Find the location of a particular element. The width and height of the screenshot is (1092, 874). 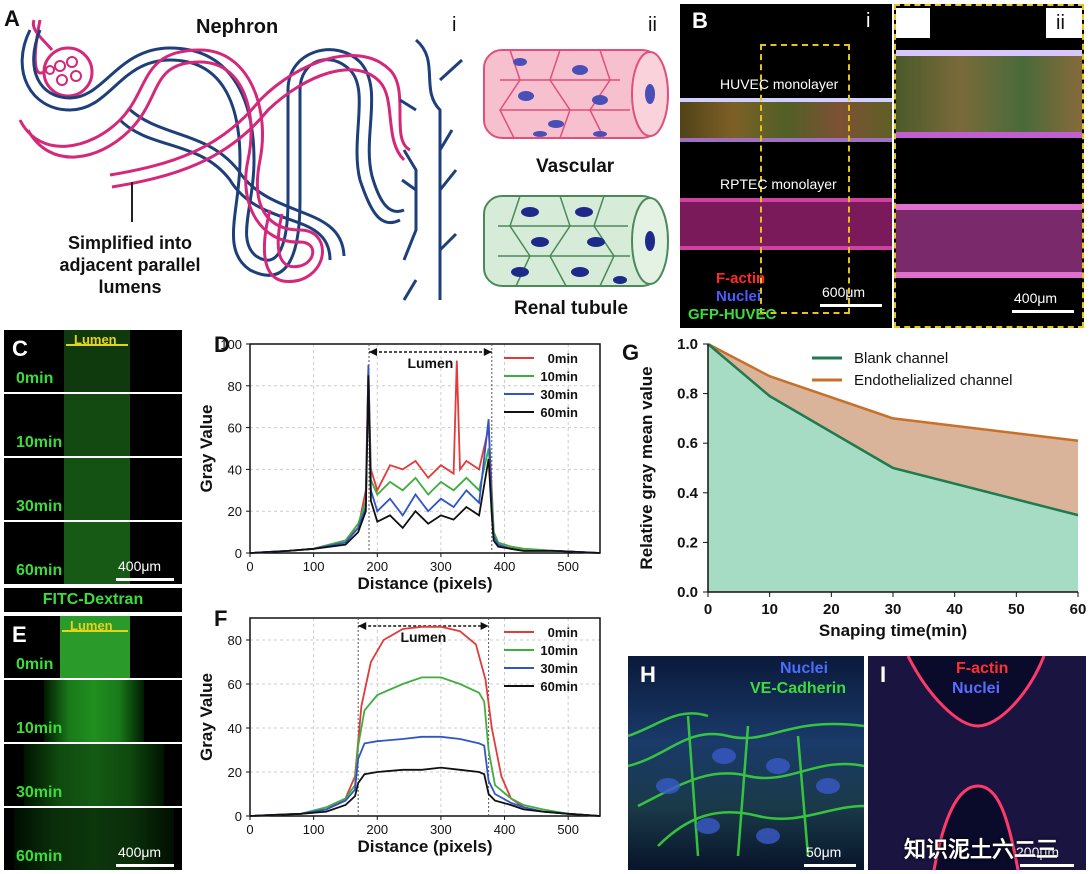

y-tick-label: 80 is located at coordinates (235, 640).